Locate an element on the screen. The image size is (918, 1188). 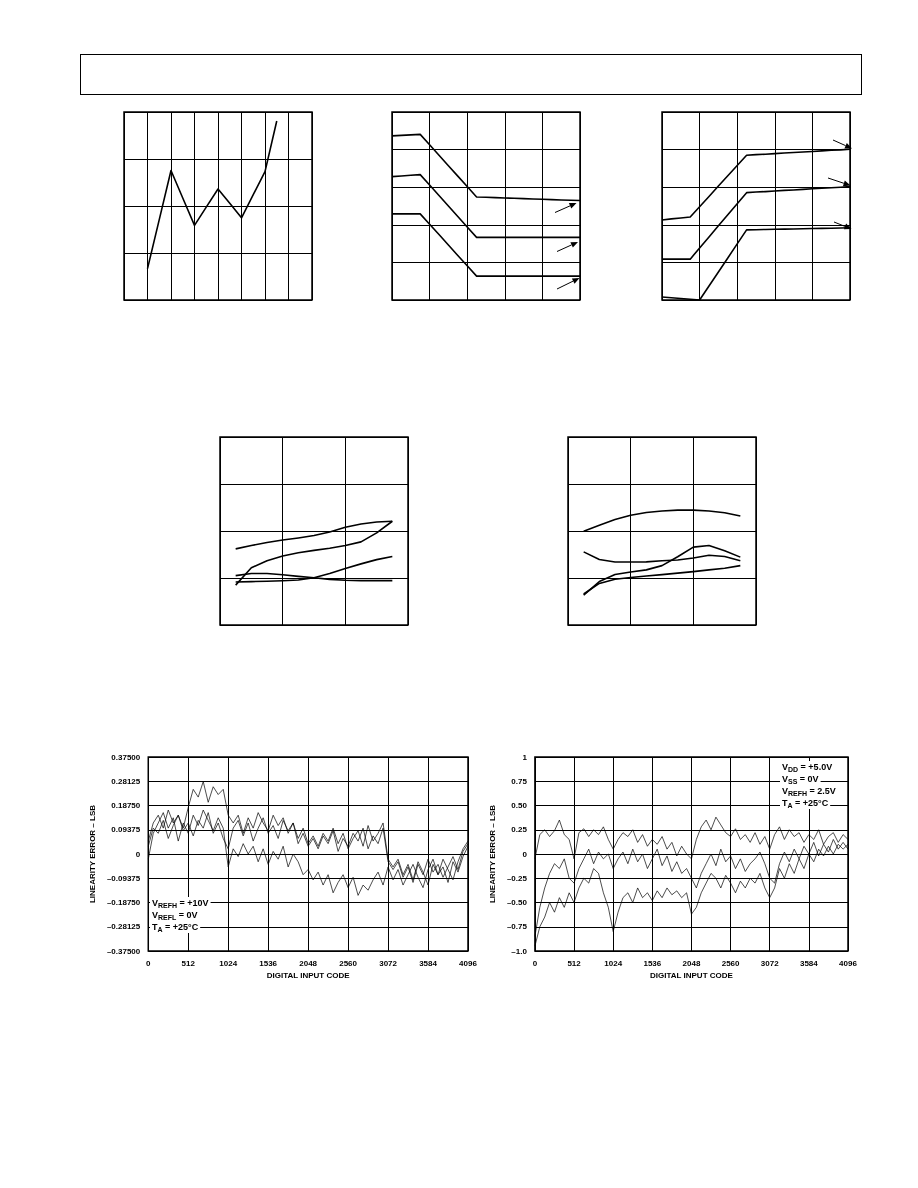
y-tick-label: –0.50 is located at coordinates (517, 902).